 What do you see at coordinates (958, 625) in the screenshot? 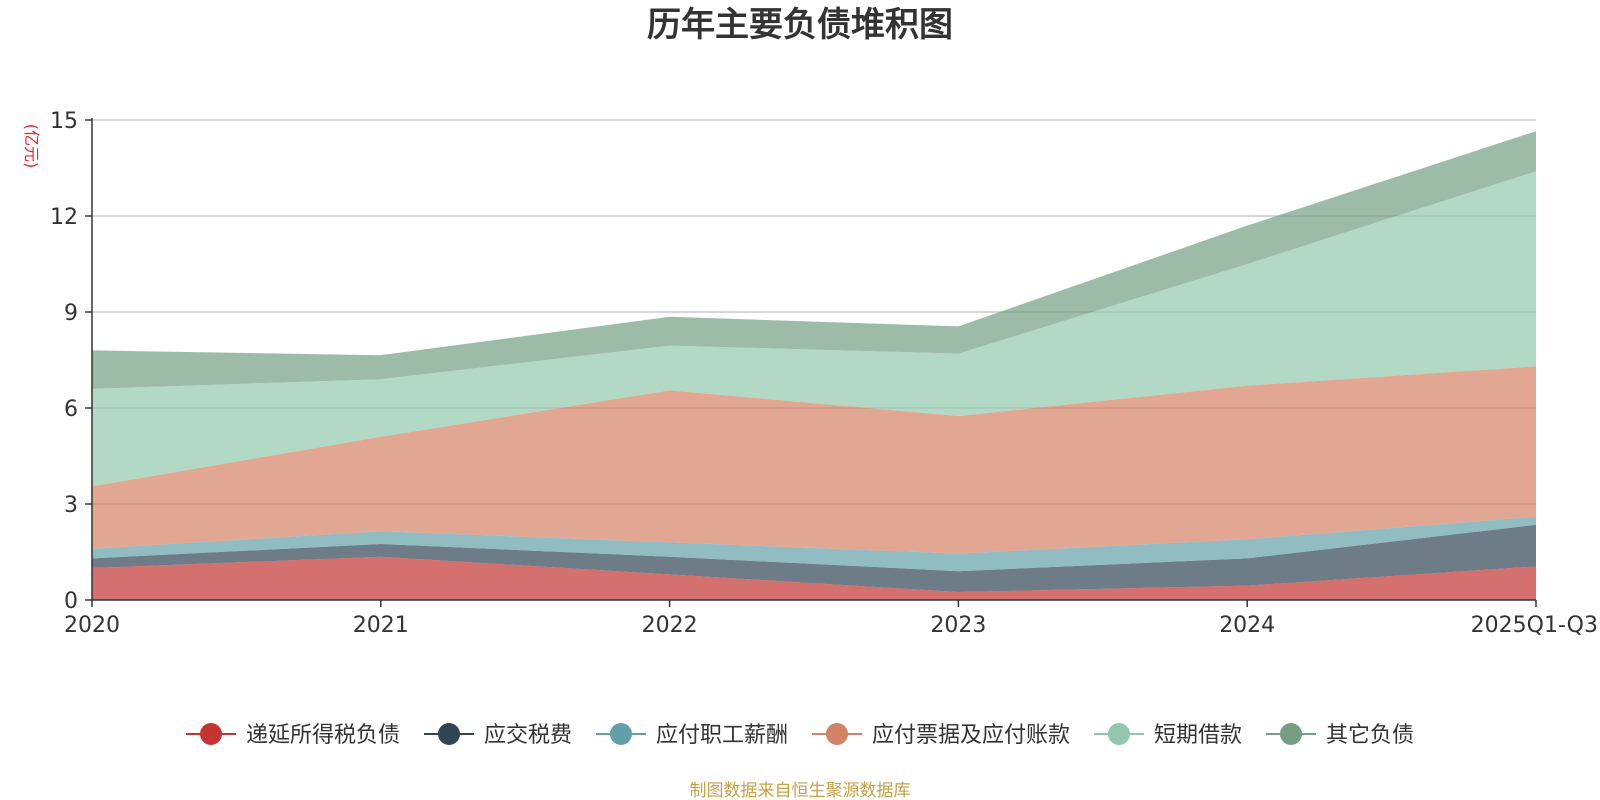
I see `x-tick-label: 2023` at bounding box center [958, 625].